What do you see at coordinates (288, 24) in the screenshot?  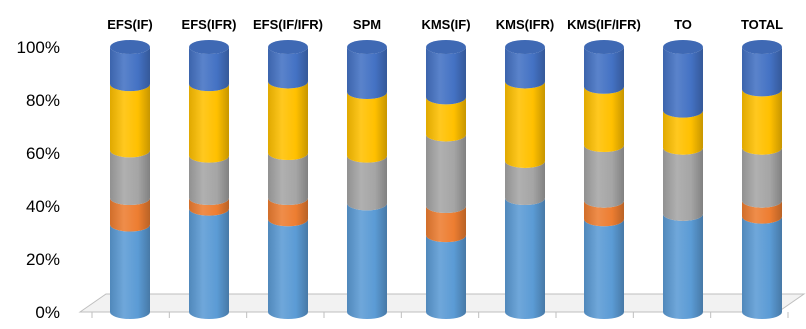 I see `category-label: EFS(IF/IFR)` at bounding box center [288, 24].